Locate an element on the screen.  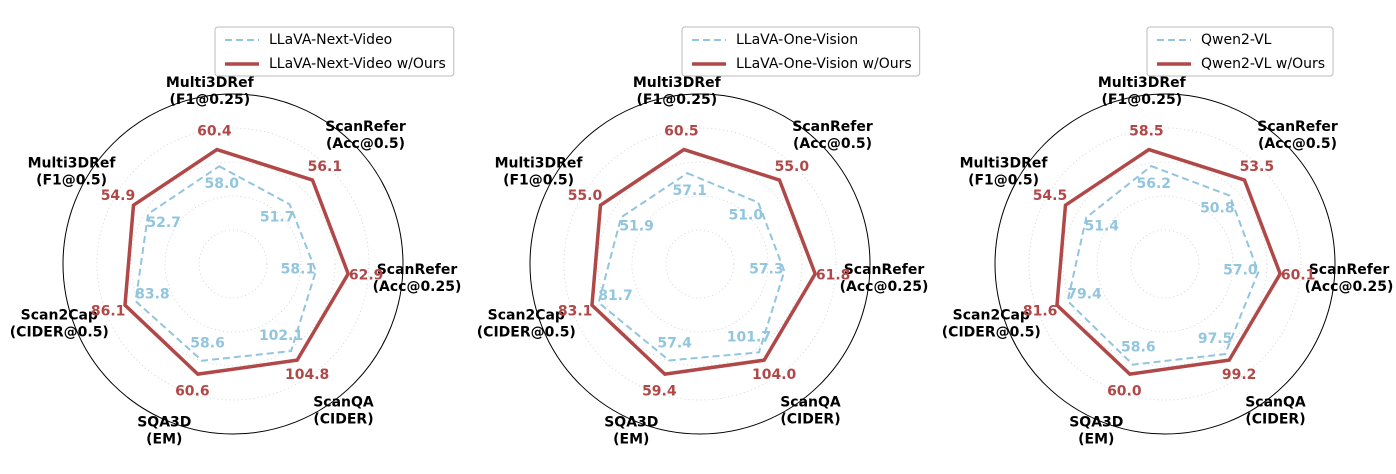
value-label: 61.8 is located at coordinates (833, 275).